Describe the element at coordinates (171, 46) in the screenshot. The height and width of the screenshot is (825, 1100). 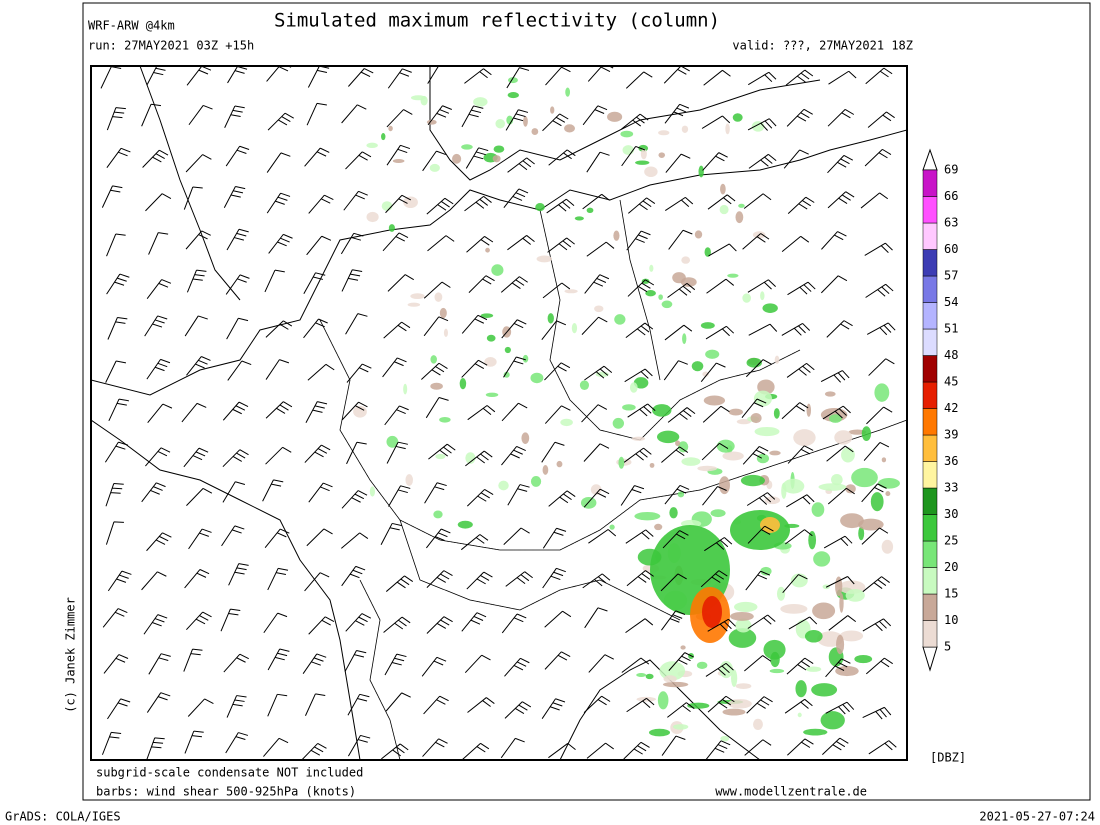
I see `run-label: run: 27MAY2021 03Z +15h` at that location.